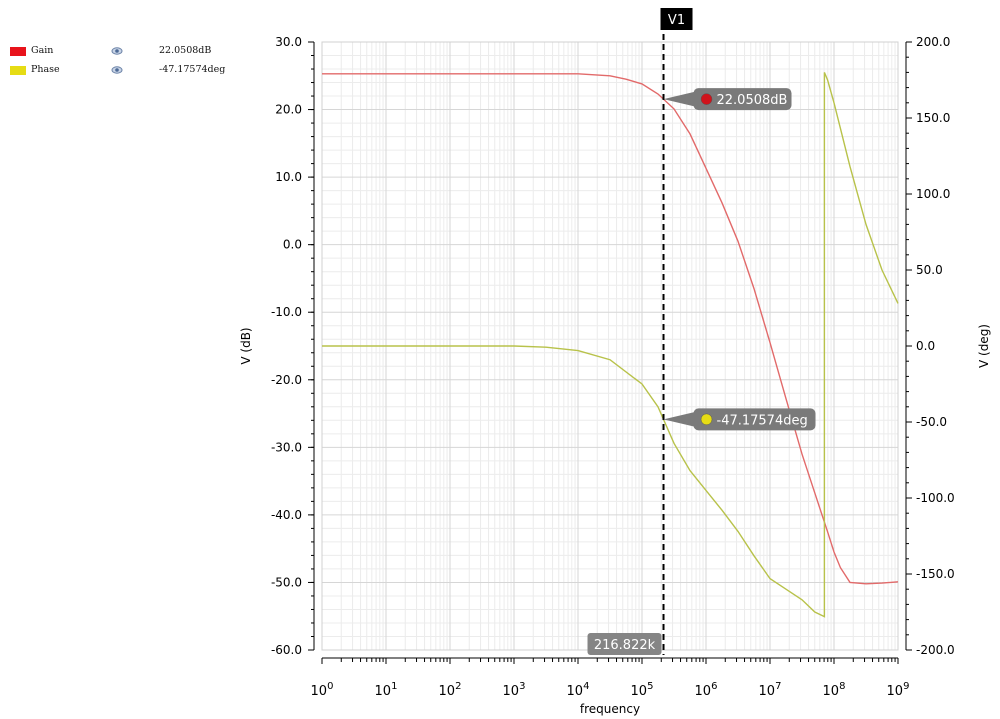  What do you see at coordinates (984, 346) in the screenshot?
I see `y-axis-right-label: V (deg)` at bounding box center [984, 346].